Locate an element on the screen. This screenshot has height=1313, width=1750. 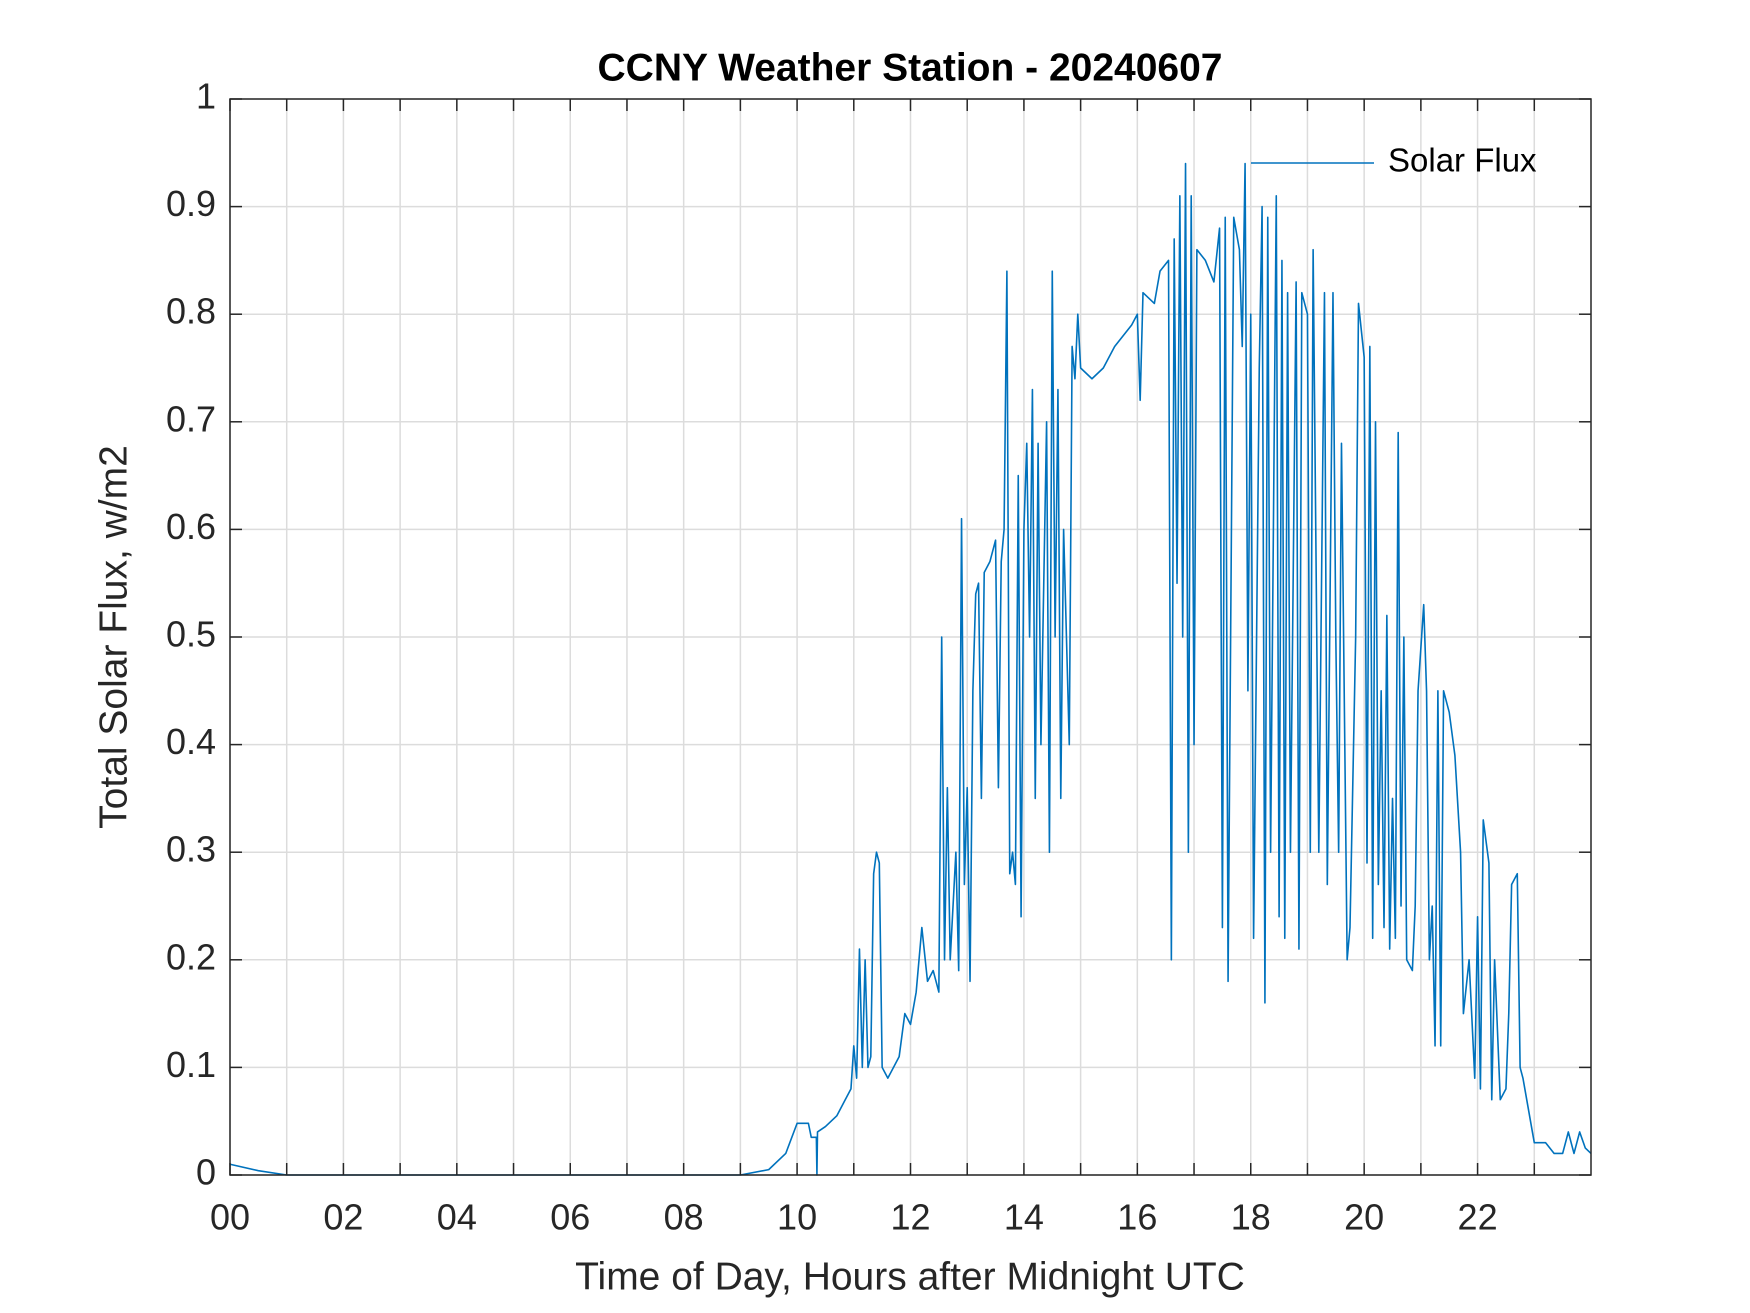
x-tick-label: 12 is located at coordinates (910, 1217).